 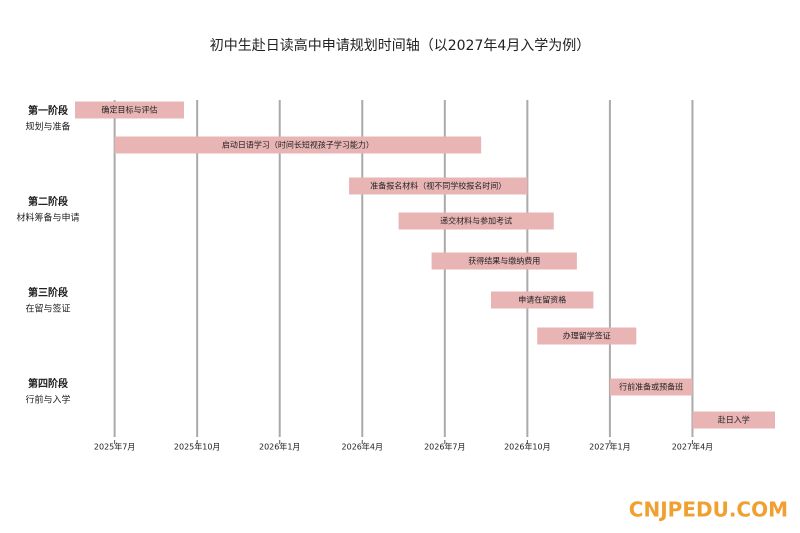 What do you see at coordinates (527, 447) in the screenshot?
I see `x-tick-label: 2026年10月` at bounding box center [527, 447].